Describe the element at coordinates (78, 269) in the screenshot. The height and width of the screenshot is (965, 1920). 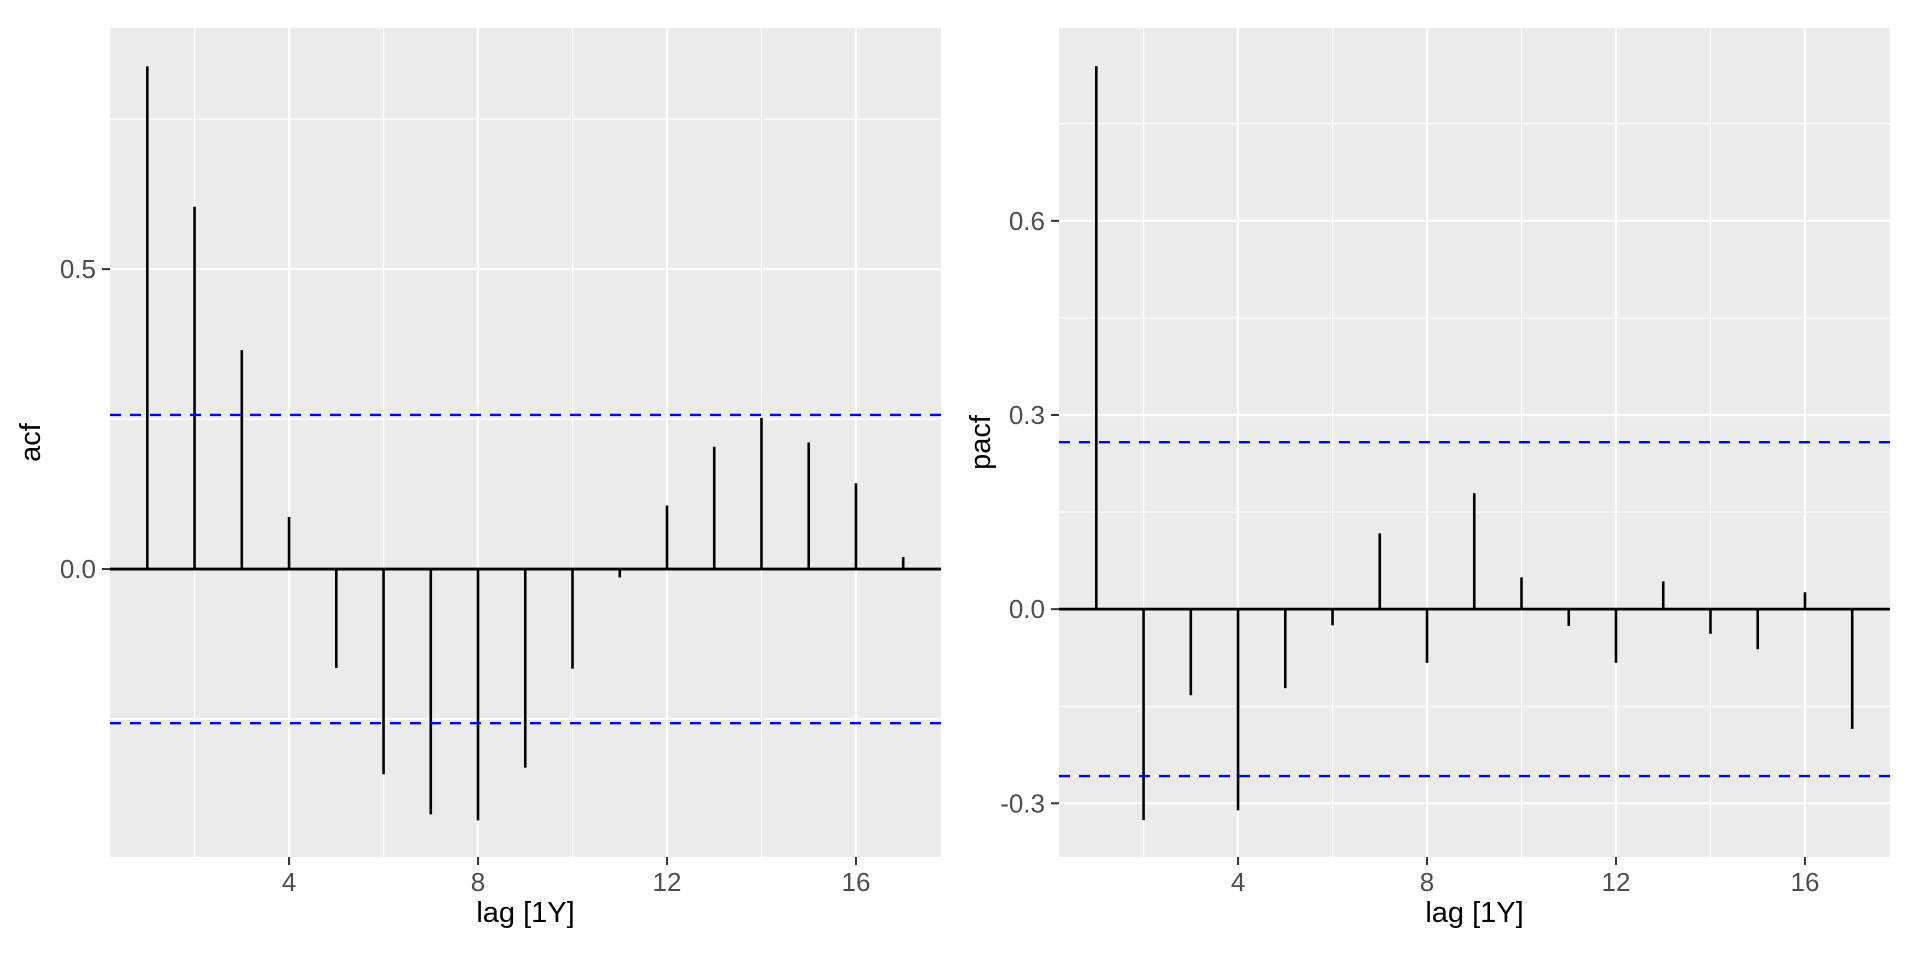
I see `y-tick-label: 0.5` at that location.